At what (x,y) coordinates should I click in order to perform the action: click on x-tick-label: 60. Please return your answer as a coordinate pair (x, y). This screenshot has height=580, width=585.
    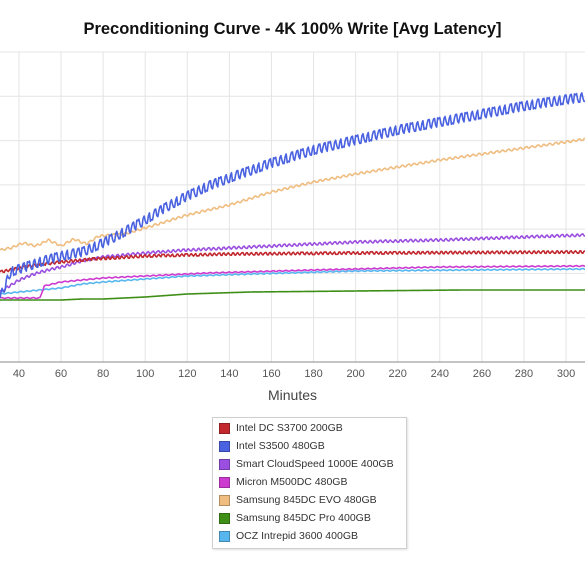
    Looking at the image, I should click on (61, 374).